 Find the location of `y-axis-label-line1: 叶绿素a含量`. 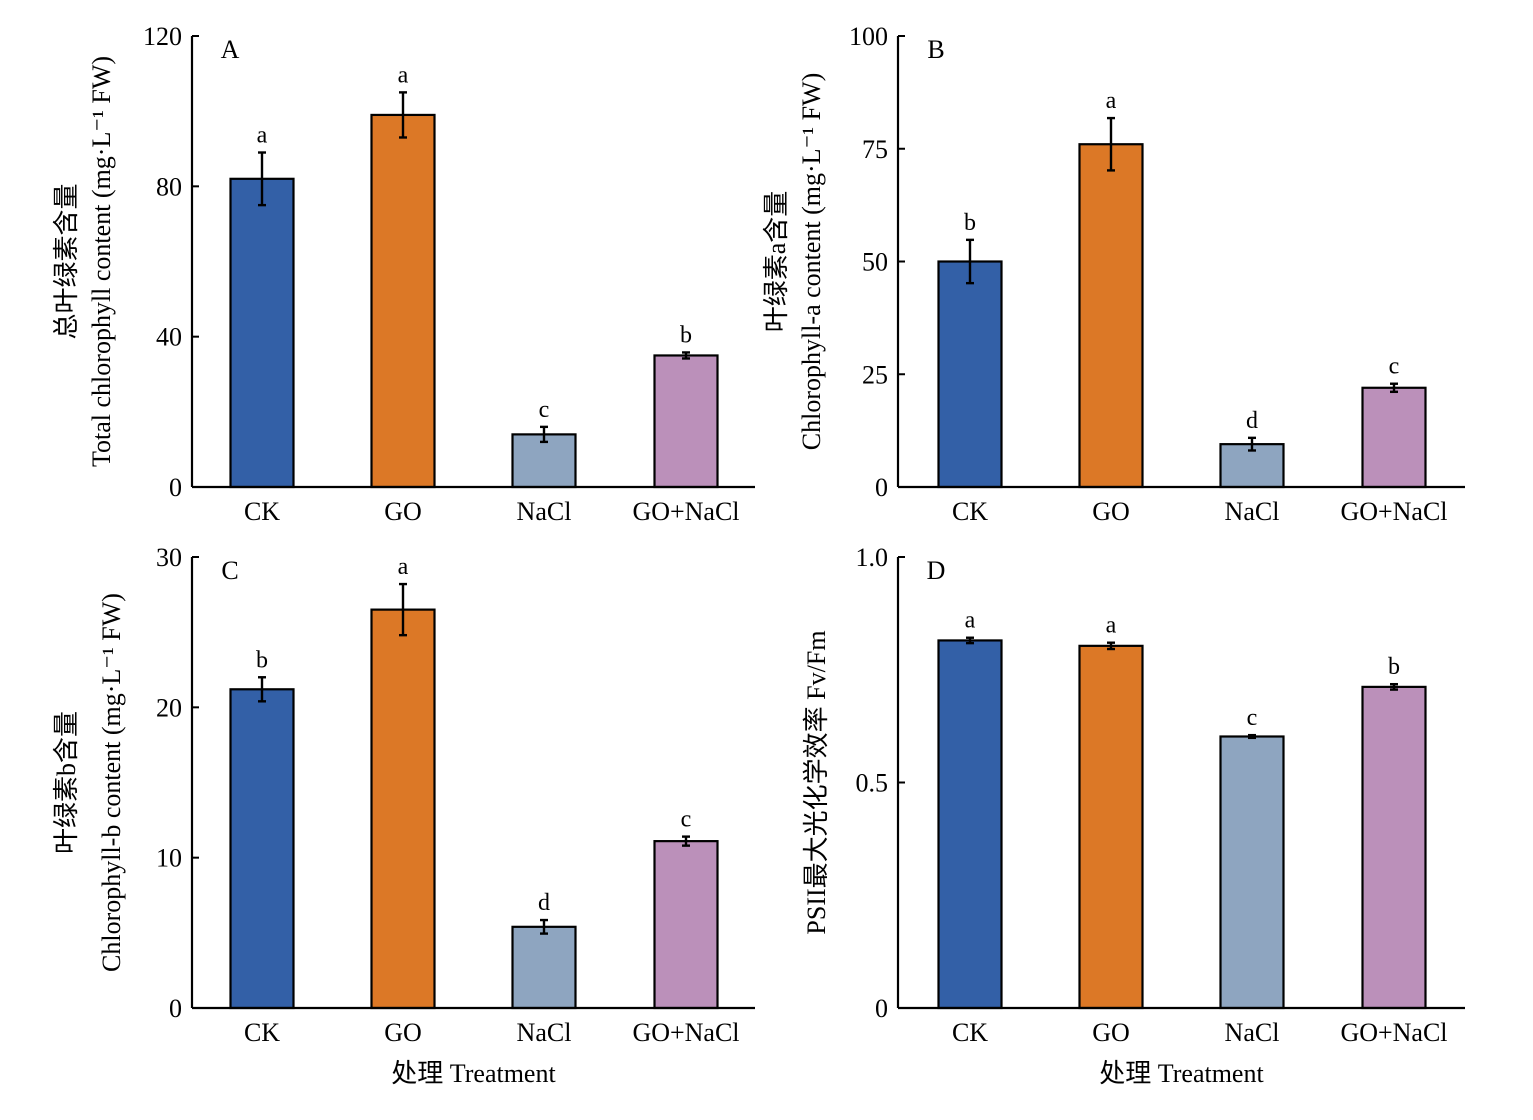

y-axis-label-line1: 叶绿素a含量 is located at coordinates (776, 262).